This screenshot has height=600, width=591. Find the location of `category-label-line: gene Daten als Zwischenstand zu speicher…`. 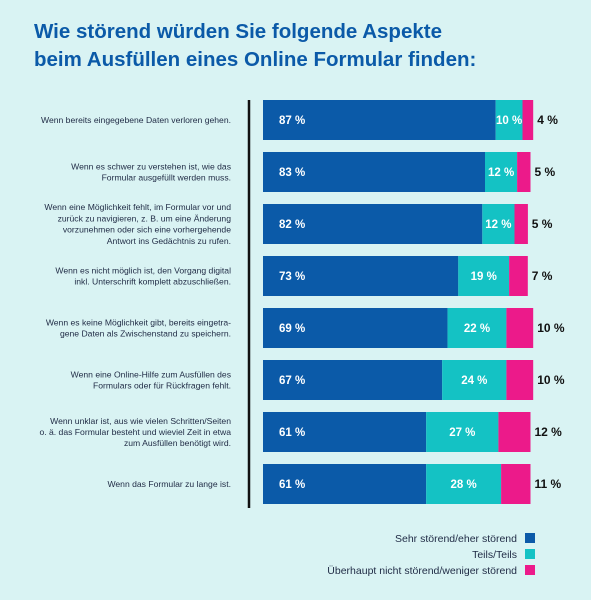

category-label-line: gene Daten als Zwischenstand zu speicher… is located at coordinates (145, 334).